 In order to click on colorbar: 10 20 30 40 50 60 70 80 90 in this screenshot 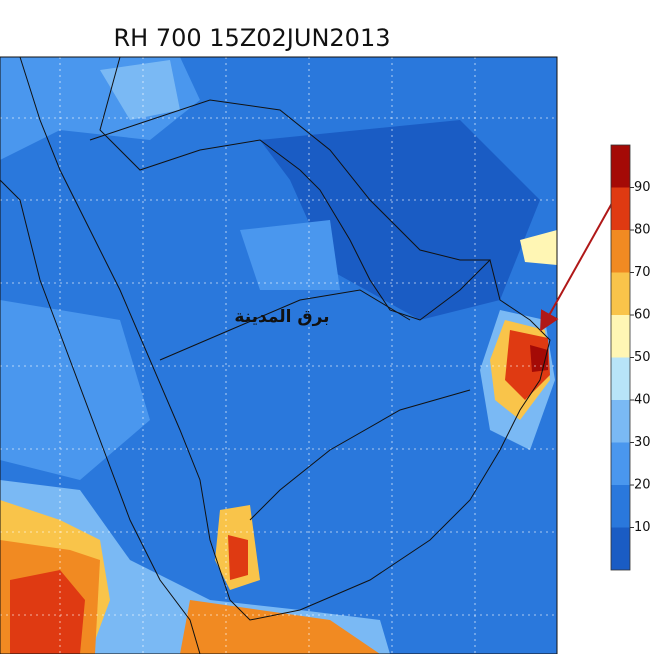, I will do `click(630, 357)`.